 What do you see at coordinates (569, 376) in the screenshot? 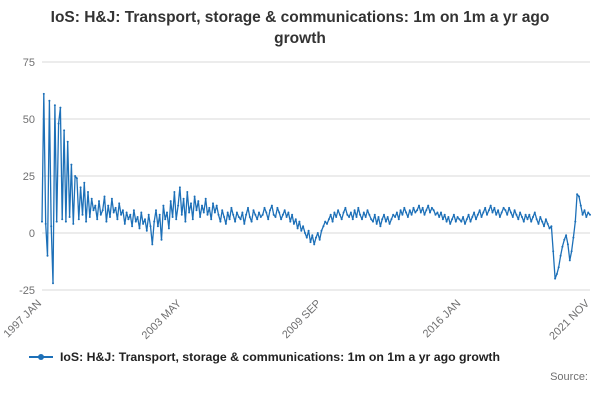
I see `source-label: Source:` at bounding box center [569, 376].